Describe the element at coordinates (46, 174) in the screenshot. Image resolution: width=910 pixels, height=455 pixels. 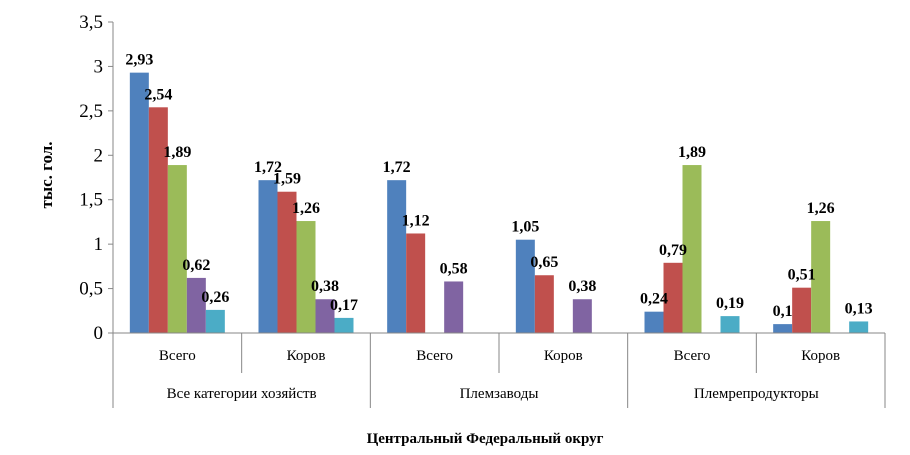
I see `y-axis-title: тыс. гол.` at that location.